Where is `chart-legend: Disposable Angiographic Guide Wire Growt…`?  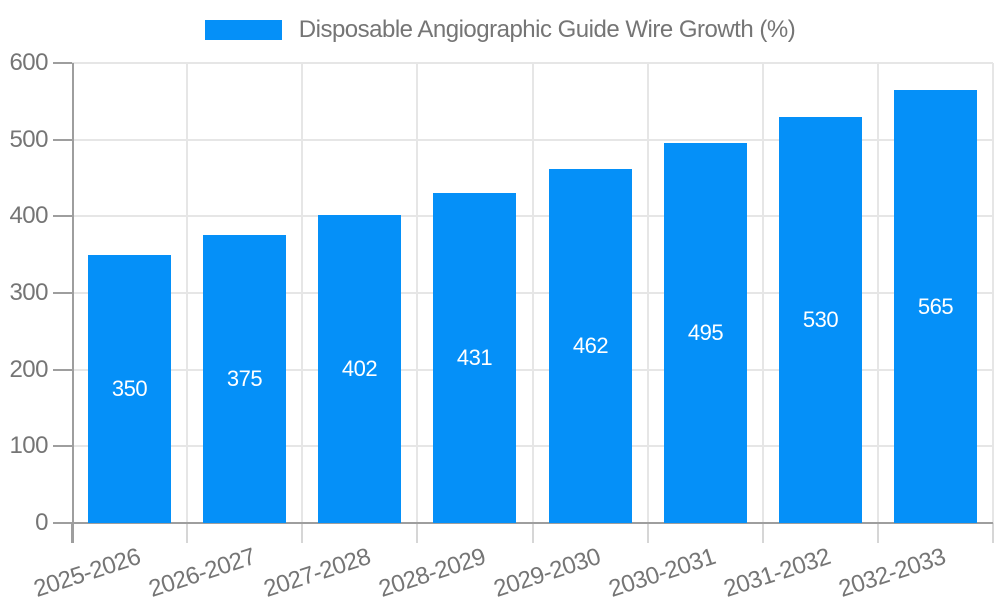 chart-legend: Disposable Angiographic Guide Wire Growt… is located at coordinates (500, 30).